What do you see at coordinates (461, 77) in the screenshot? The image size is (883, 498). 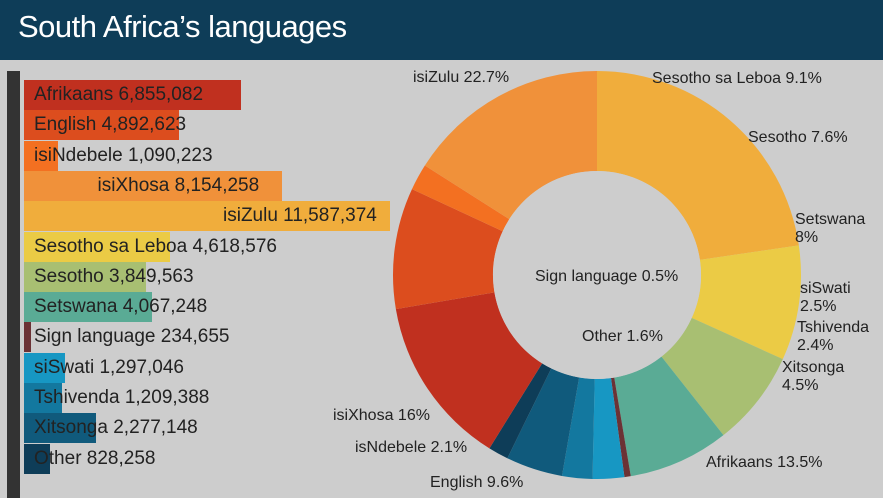 I see `slice-label-isizulu: isiZulu 22.7%` at bounding box center [461, 77].